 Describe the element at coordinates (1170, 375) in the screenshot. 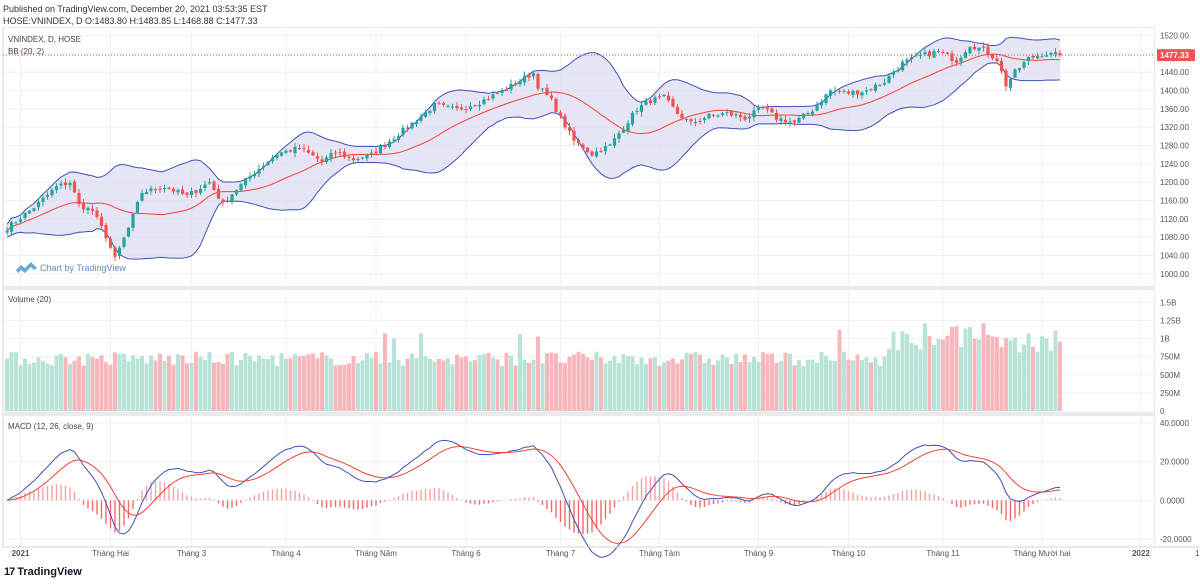

I see `volume-tick-label: 500M` at that location.